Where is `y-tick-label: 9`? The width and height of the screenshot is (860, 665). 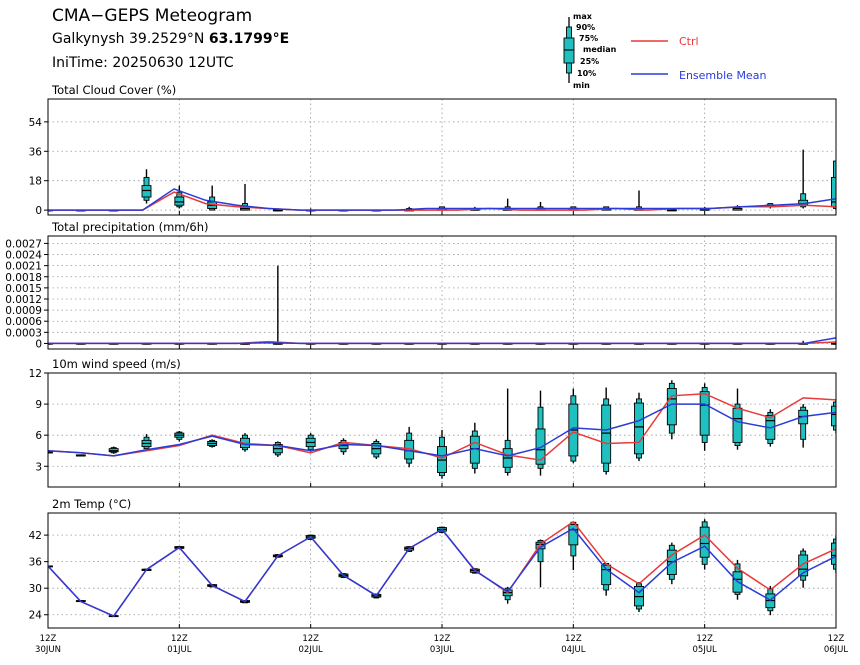 y-tick-label: 9 is located at coordinates (38, 405).